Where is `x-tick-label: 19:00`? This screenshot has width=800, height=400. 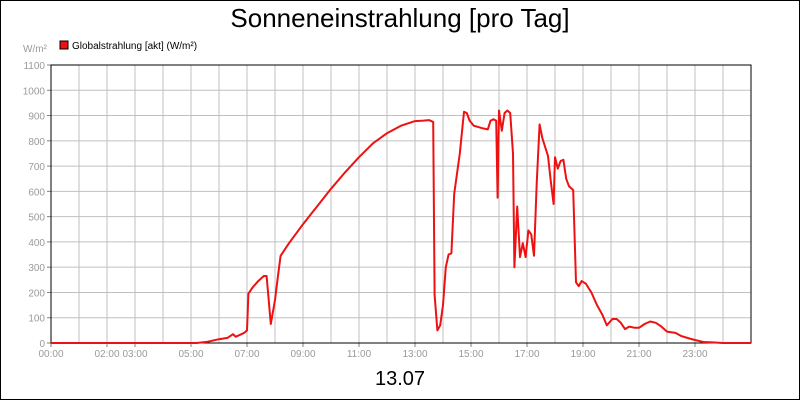
x-tick-label: 19:00 is located at coordinates (582, 354).